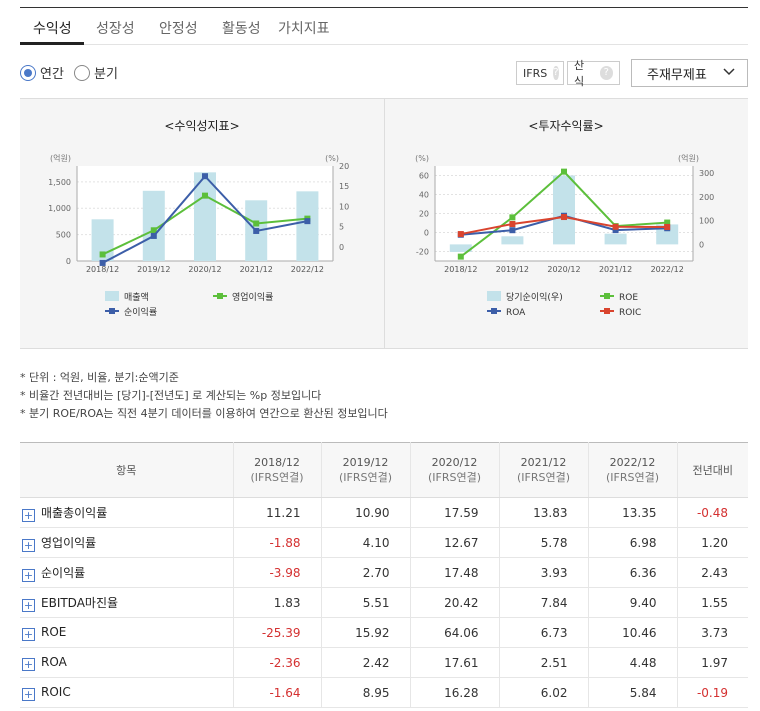  I want to click on value-cell: 5.78, so click(543, 542).